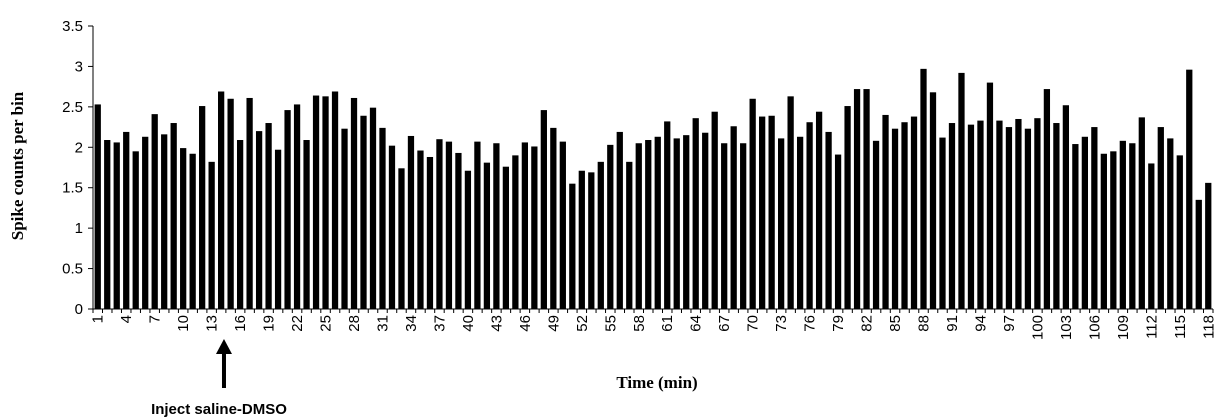  I want to click on x-tick-label: 37, so click(439, 323).